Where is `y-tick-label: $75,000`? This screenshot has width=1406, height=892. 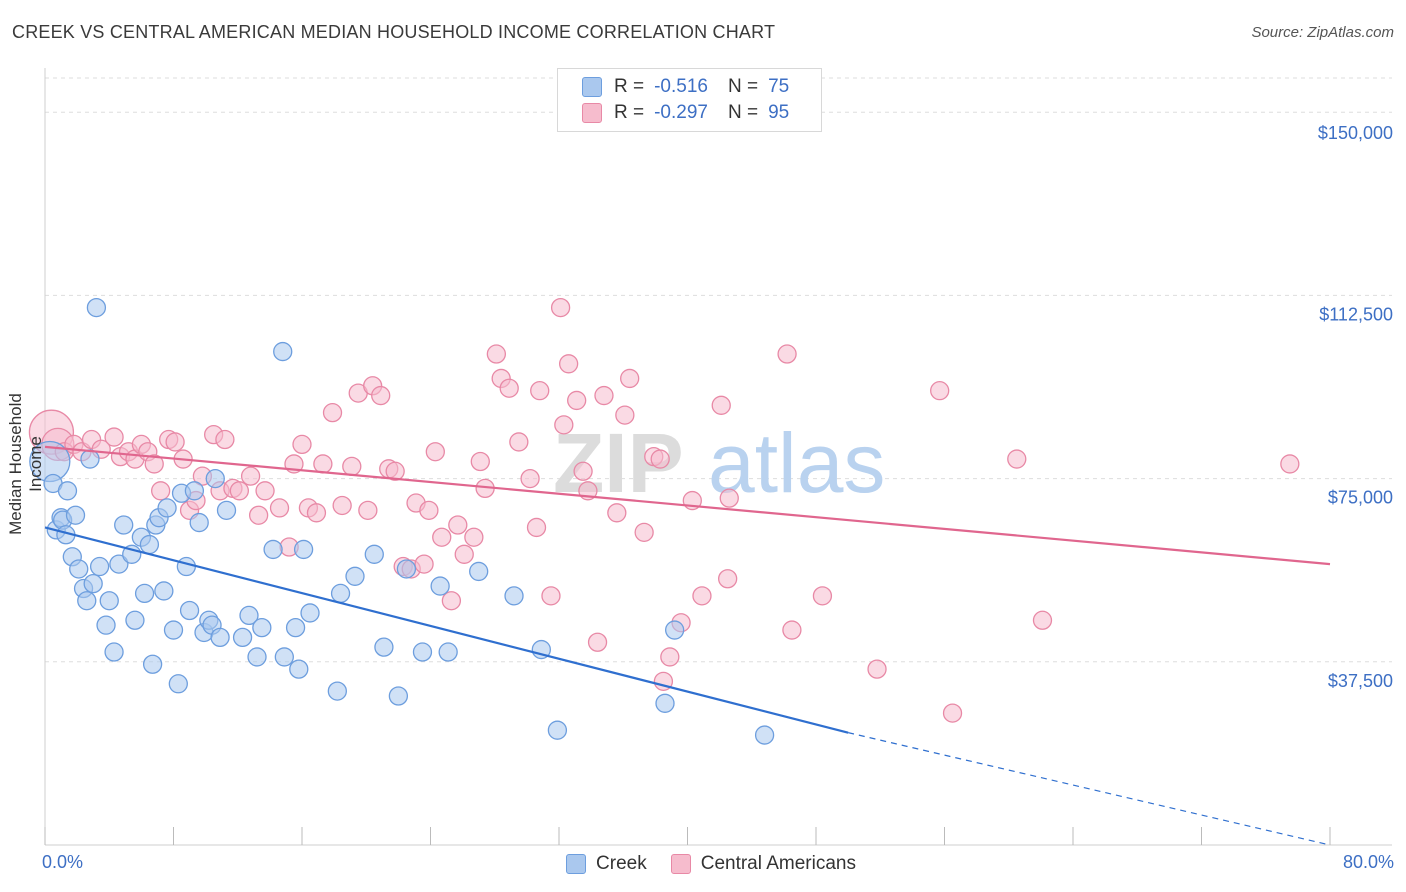
y-tick-label: $75,000 is located at coordinates (1360, 498).